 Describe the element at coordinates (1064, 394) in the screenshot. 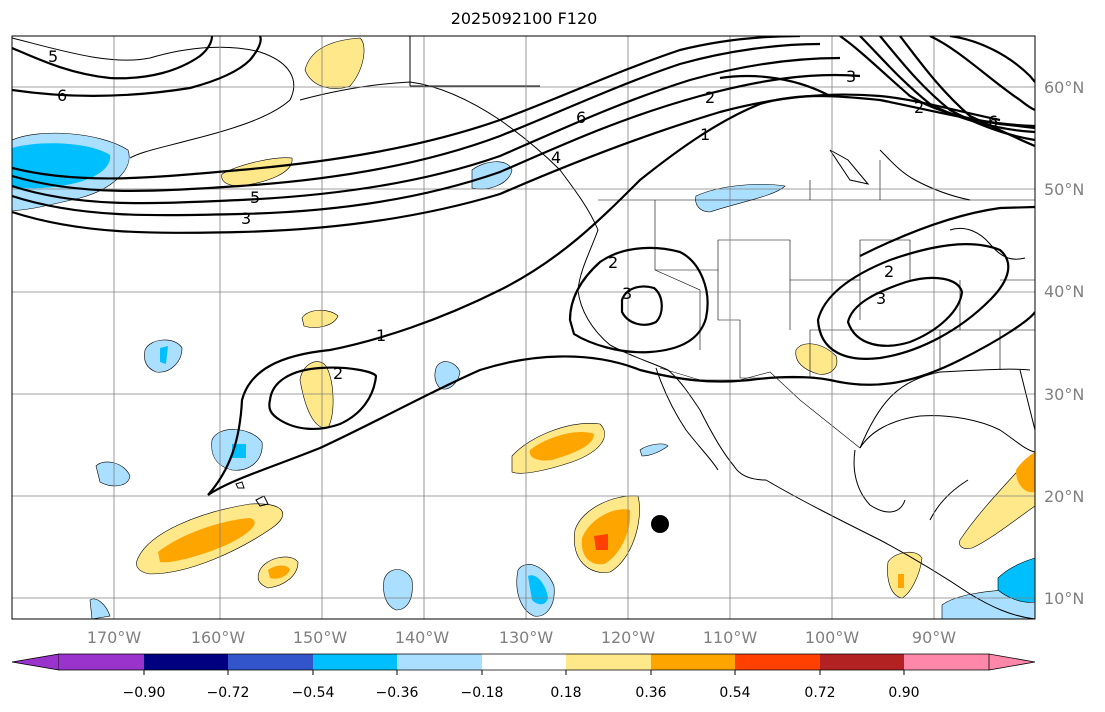

I see `lat-label: 30°N` at that location.